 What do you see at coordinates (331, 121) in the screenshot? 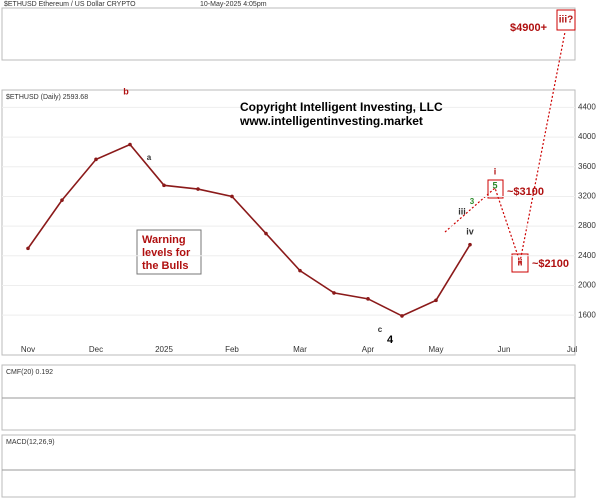
I see `annotation: www.intelligentinvesting.market` at bounding box center [331, 121].